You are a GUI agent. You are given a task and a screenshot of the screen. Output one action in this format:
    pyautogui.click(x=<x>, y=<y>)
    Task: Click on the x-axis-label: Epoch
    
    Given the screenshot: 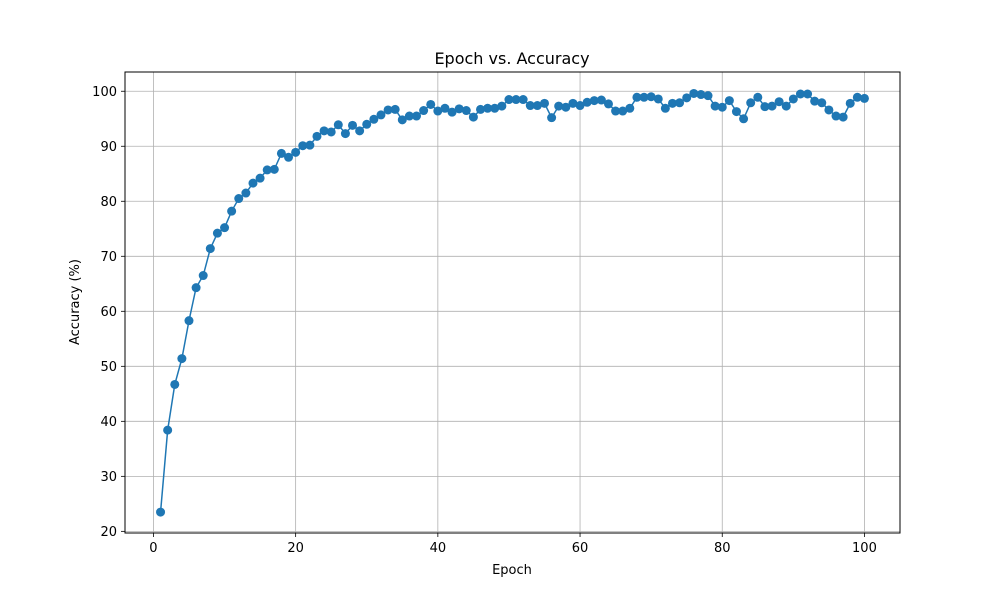 What is the action you would take?
    pyautogui.click(x=512, y=570)
    